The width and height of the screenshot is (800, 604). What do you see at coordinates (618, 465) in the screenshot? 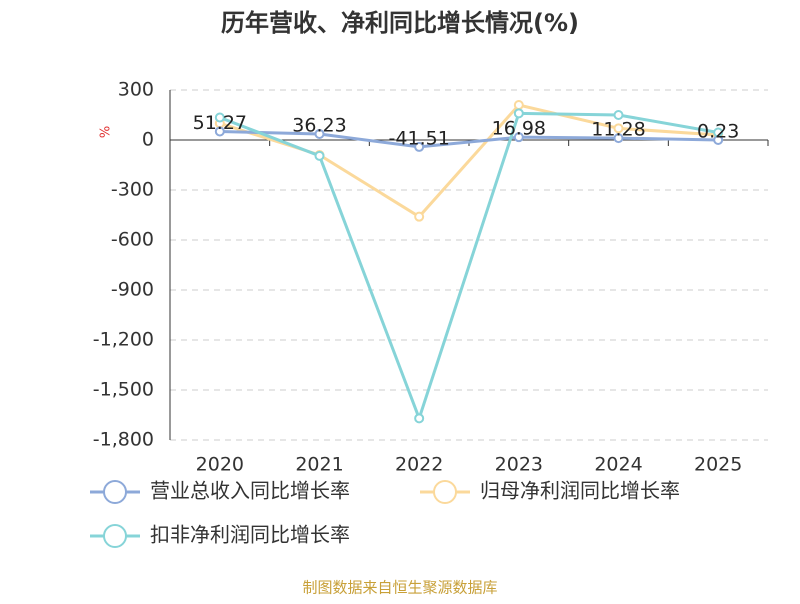
I see `x-tick-label: 2024` at bounding box center [618, 465].